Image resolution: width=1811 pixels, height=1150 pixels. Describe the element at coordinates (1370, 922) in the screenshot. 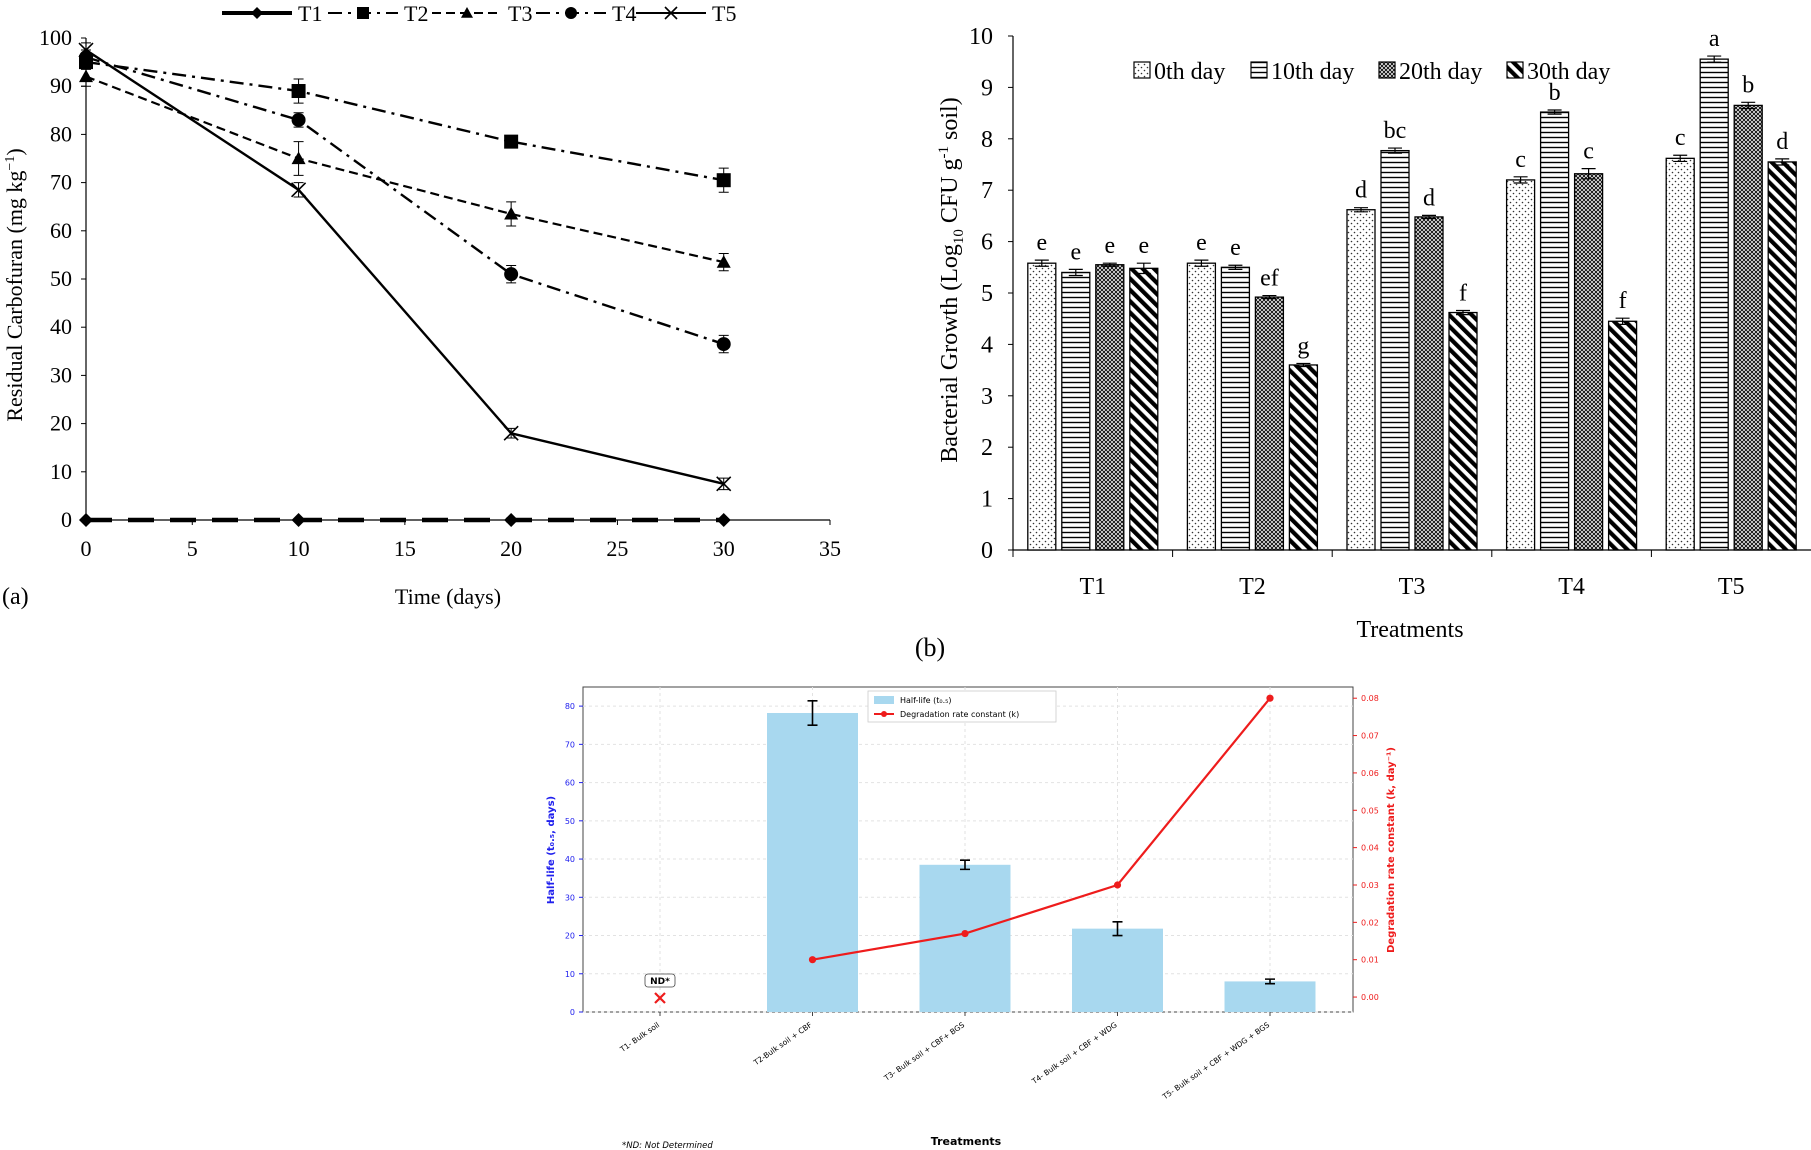

I see `chart-c-y2-tick-label: 0.02` at that location.